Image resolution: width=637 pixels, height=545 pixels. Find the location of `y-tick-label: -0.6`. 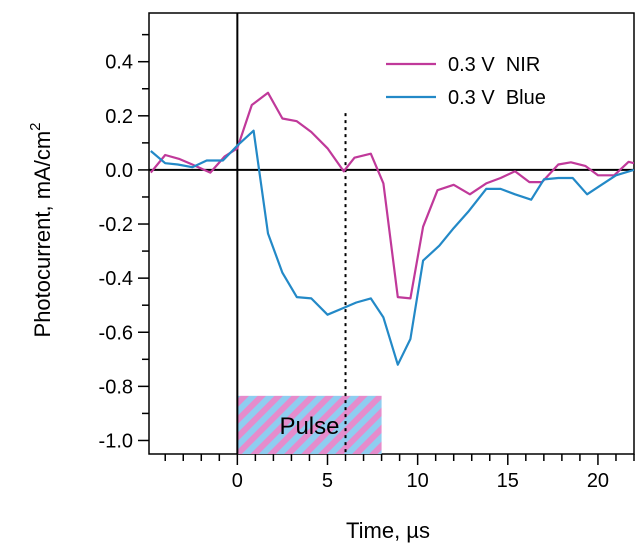

y-tick-label: -0.6 is located at coordinates (116, 333).